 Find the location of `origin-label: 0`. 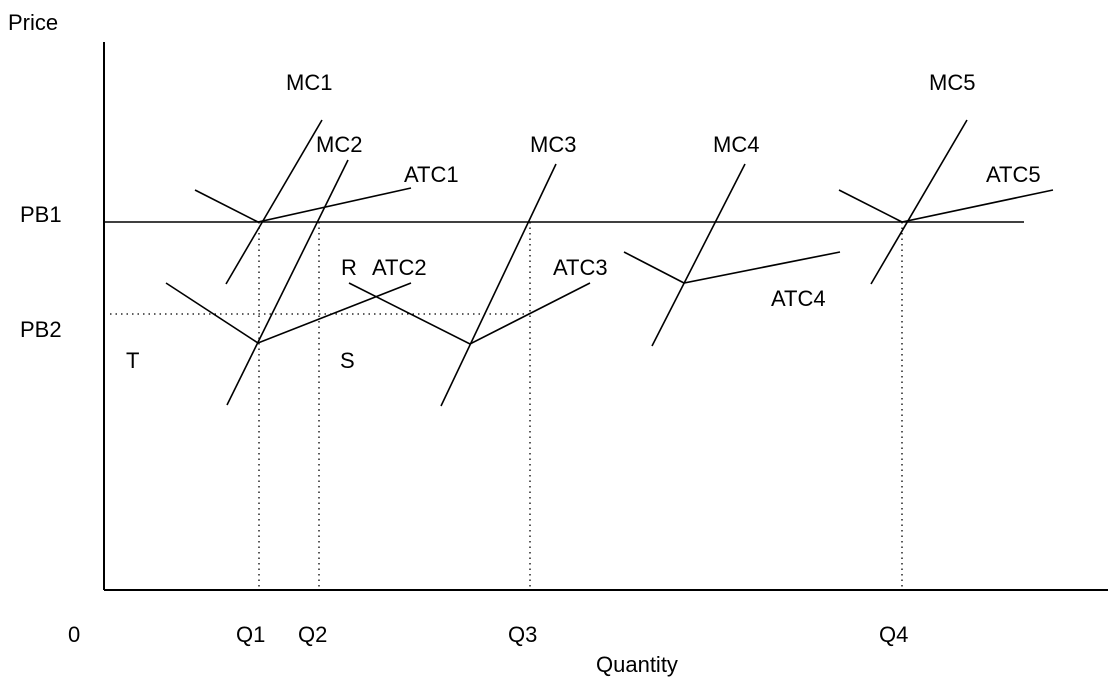

origin-label: 0 is located at coordinates (74, 634).